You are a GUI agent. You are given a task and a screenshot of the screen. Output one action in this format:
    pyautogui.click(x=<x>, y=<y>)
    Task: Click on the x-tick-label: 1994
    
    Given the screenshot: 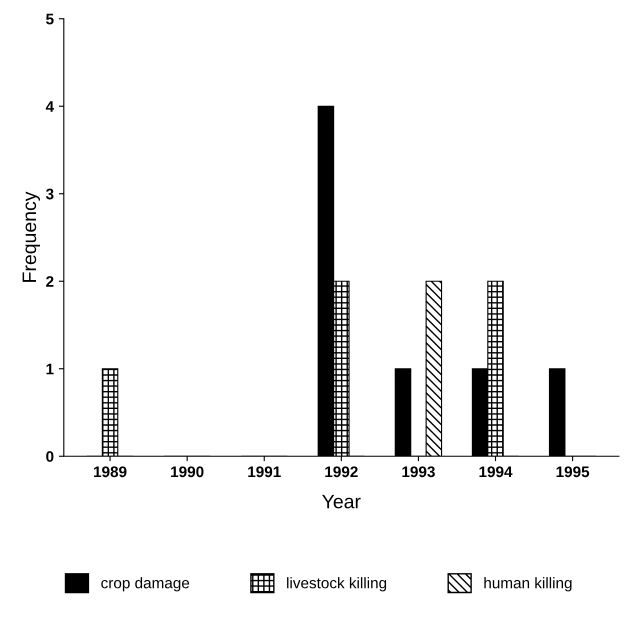 What is the action you would take?
    pyautogui.click(x=495, y=472)
    